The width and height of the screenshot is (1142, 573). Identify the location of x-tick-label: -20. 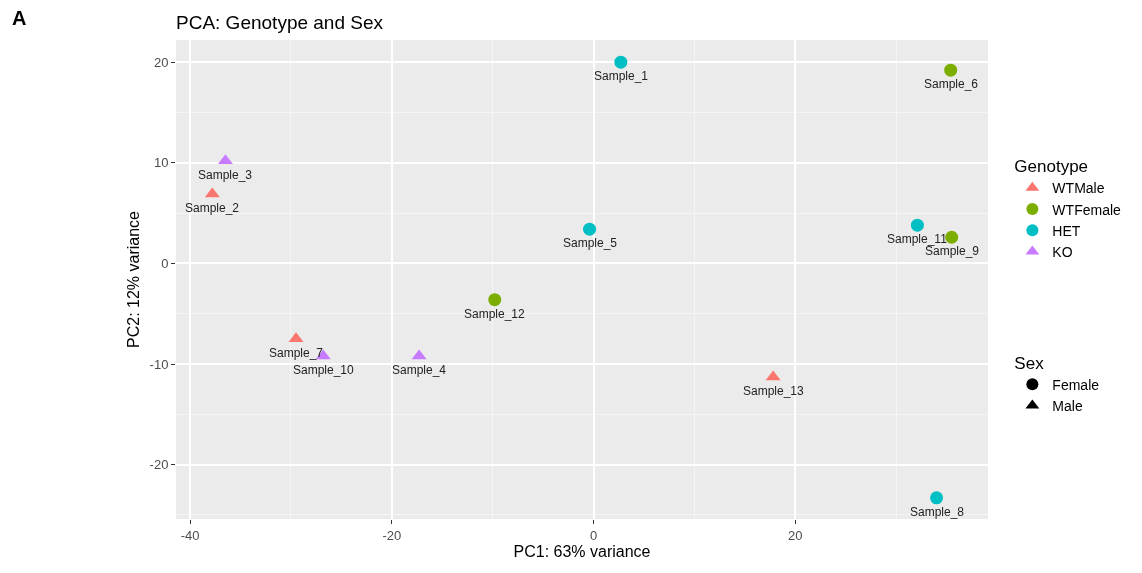
(392, 535).